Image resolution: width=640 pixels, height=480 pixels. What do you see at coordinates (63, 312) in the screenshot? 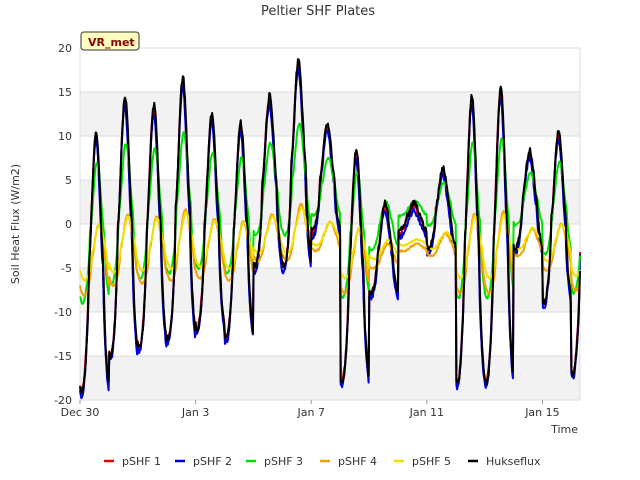
I see `y-tick-label: -10` at bounding box center [63, 312].